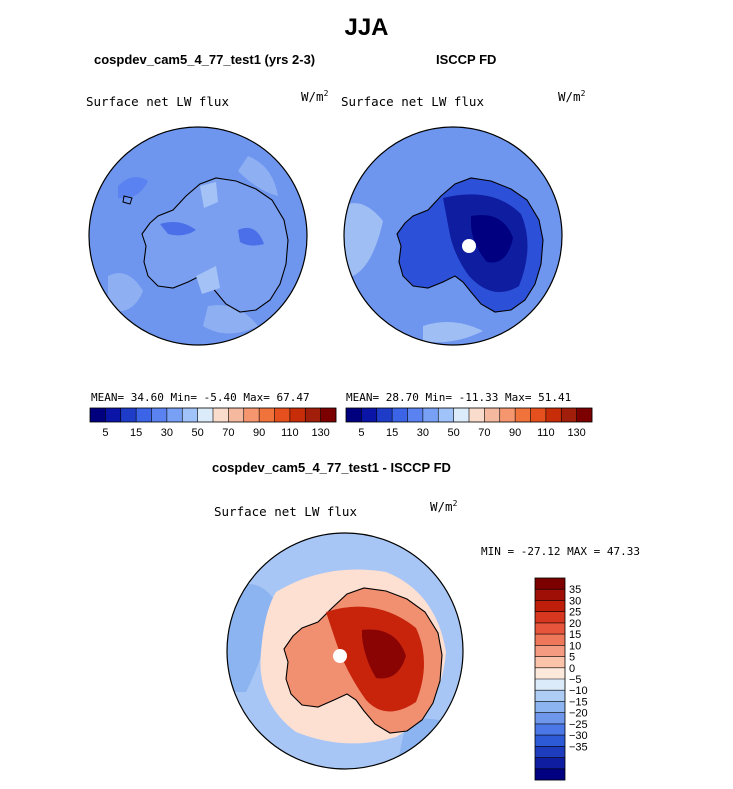  What do you see at coordinates (454, 433) in the screenshot?
I see `obs-colorbar-tick-label: 50` at bounding box center [454, 433].